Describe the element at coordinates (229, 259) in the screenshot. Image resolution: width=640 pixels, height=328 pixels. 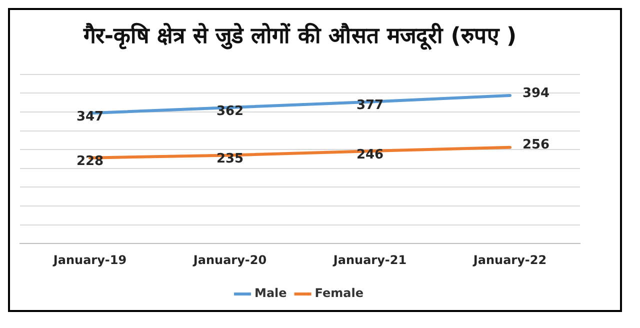
I see `x-tick-label: January-20` at that location.